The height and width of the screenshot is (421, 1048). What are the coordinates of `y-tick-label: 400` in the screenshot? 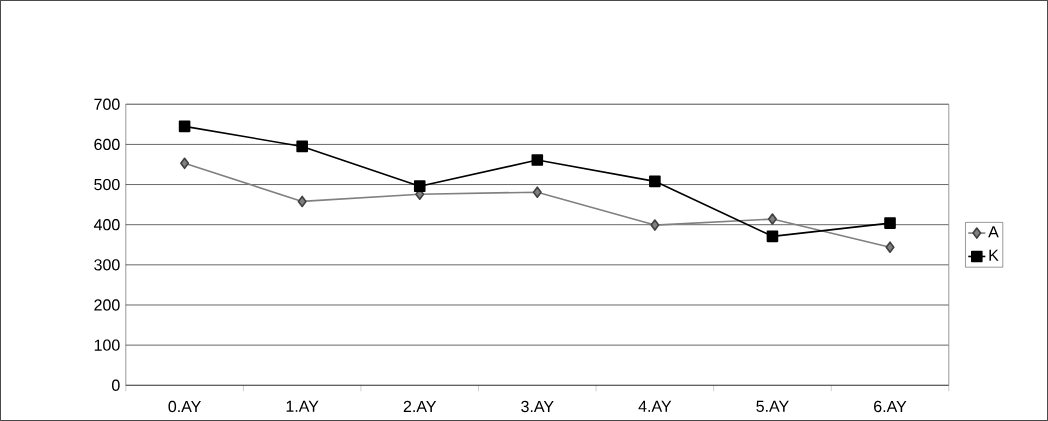 It's located at (106, 225).